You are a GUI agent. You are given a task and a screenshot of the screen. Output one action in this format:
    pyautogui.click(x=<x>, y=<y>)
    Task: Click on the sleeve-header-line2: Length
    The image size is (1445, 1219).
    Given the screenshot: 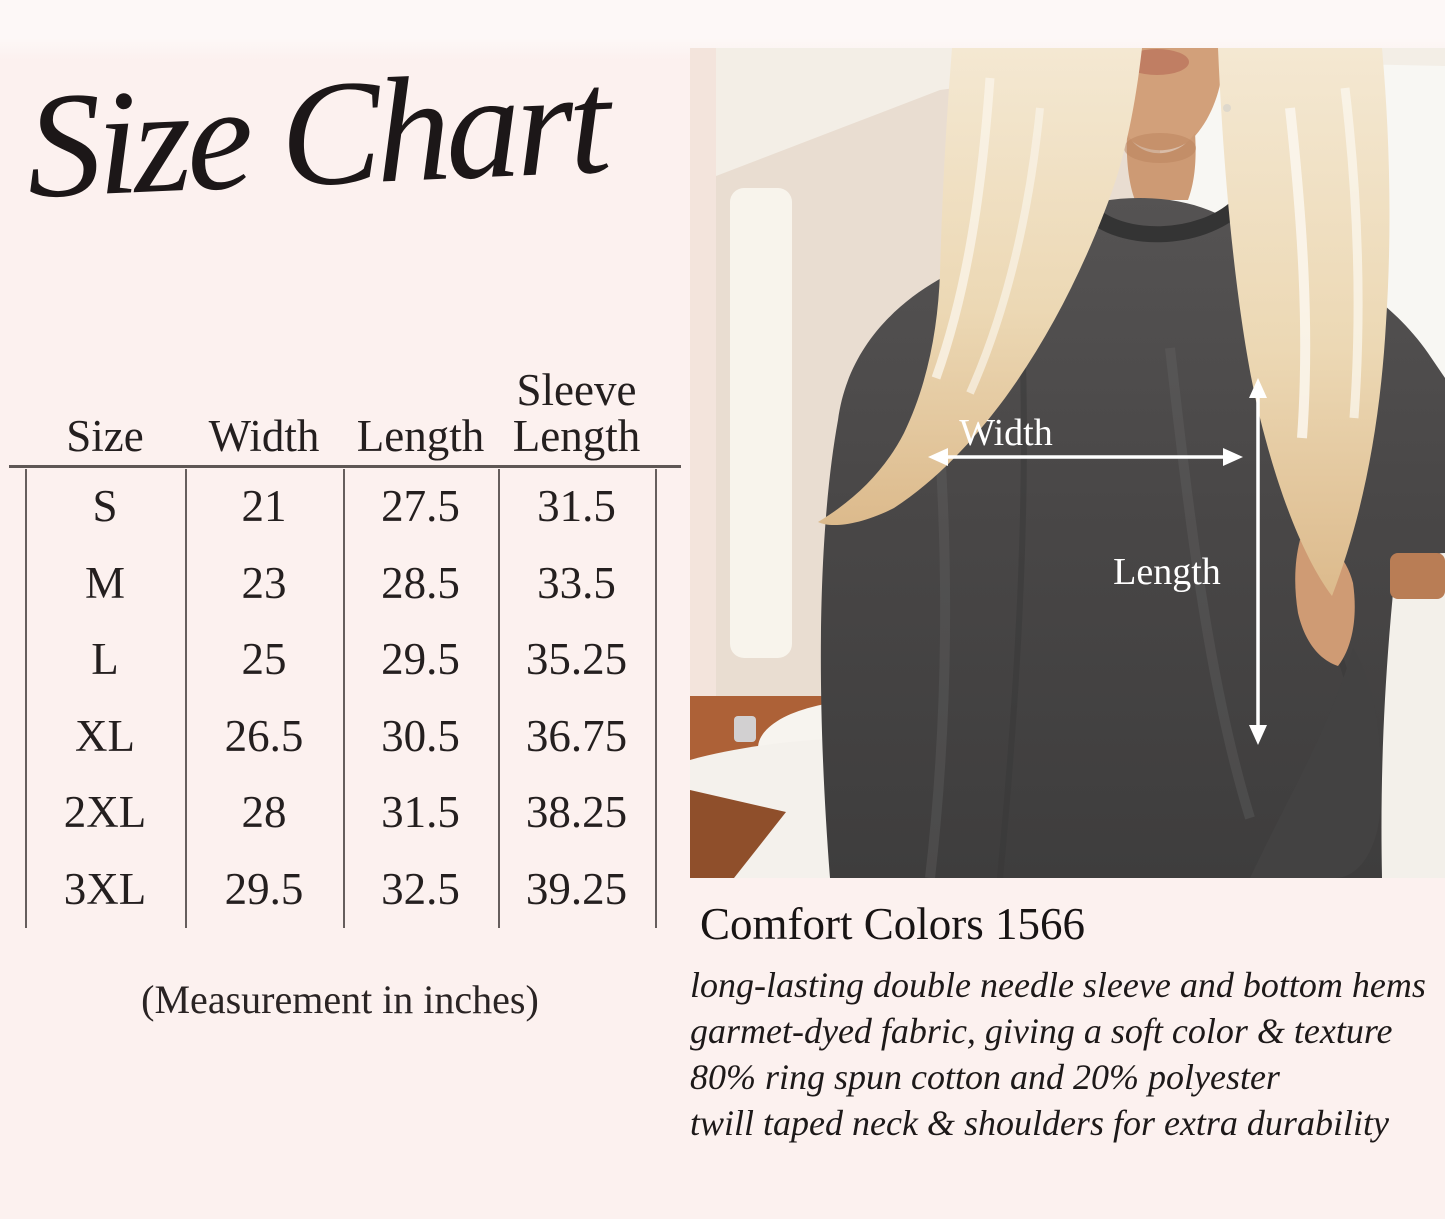 What is the action you would take?
    pyautogui.click(x=576, y=435)
    